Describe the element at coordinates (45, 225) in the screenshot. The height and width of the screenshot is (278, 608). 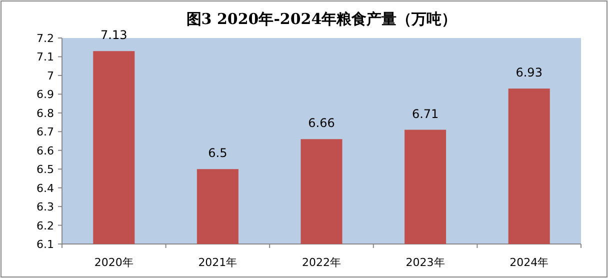
I see `y-tick-label: 6.2` at that location.